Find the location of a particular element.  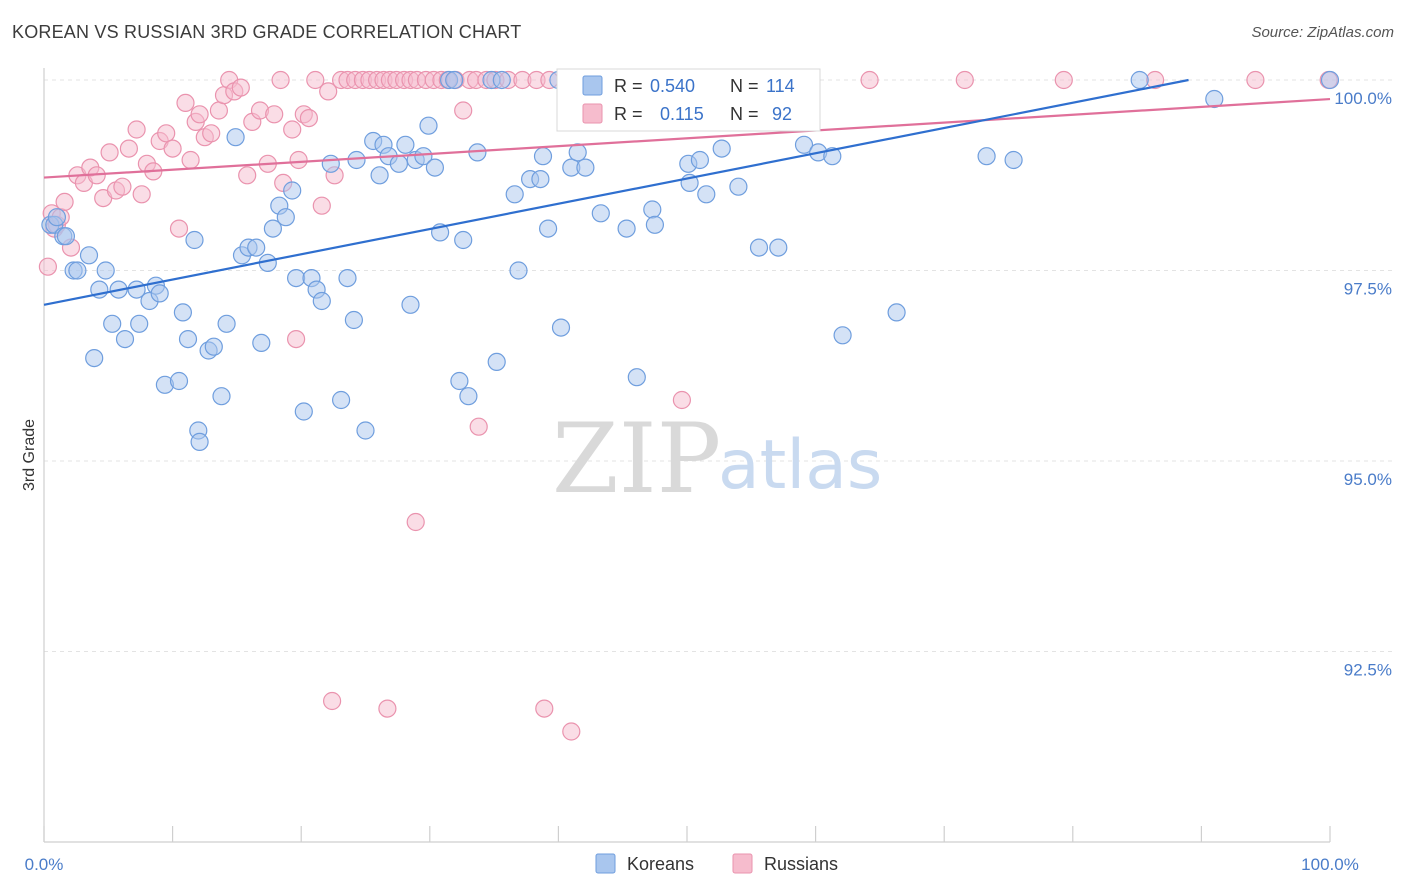

y-tick-label: 92.5% is located at coordinates (1368, 670).